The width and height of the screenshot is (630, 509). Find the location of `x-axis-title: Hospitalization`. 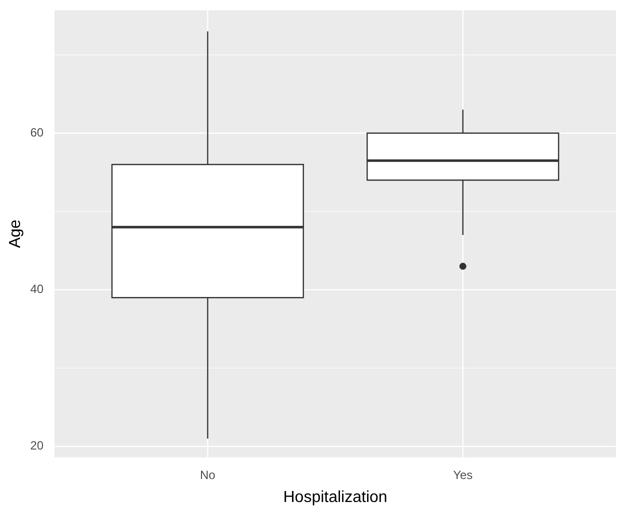

x-axis-title: Hospitalization is located at coordinates (335, 497).